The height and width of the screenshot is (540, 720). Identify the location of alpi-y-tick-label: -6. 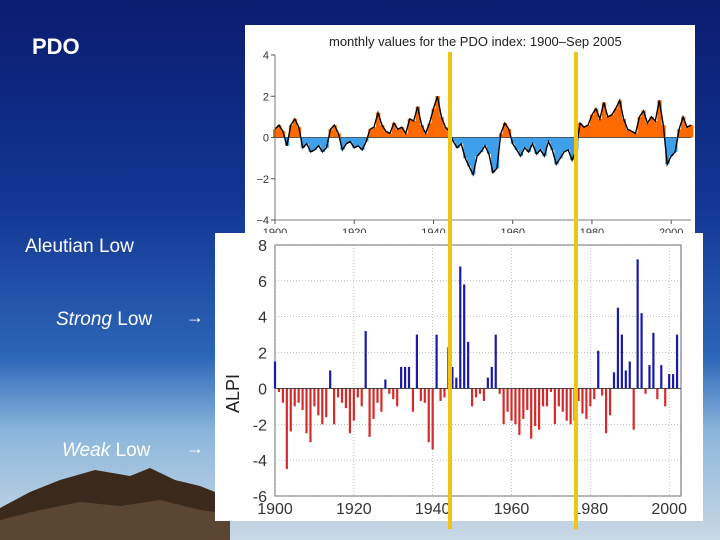
(260, 497).